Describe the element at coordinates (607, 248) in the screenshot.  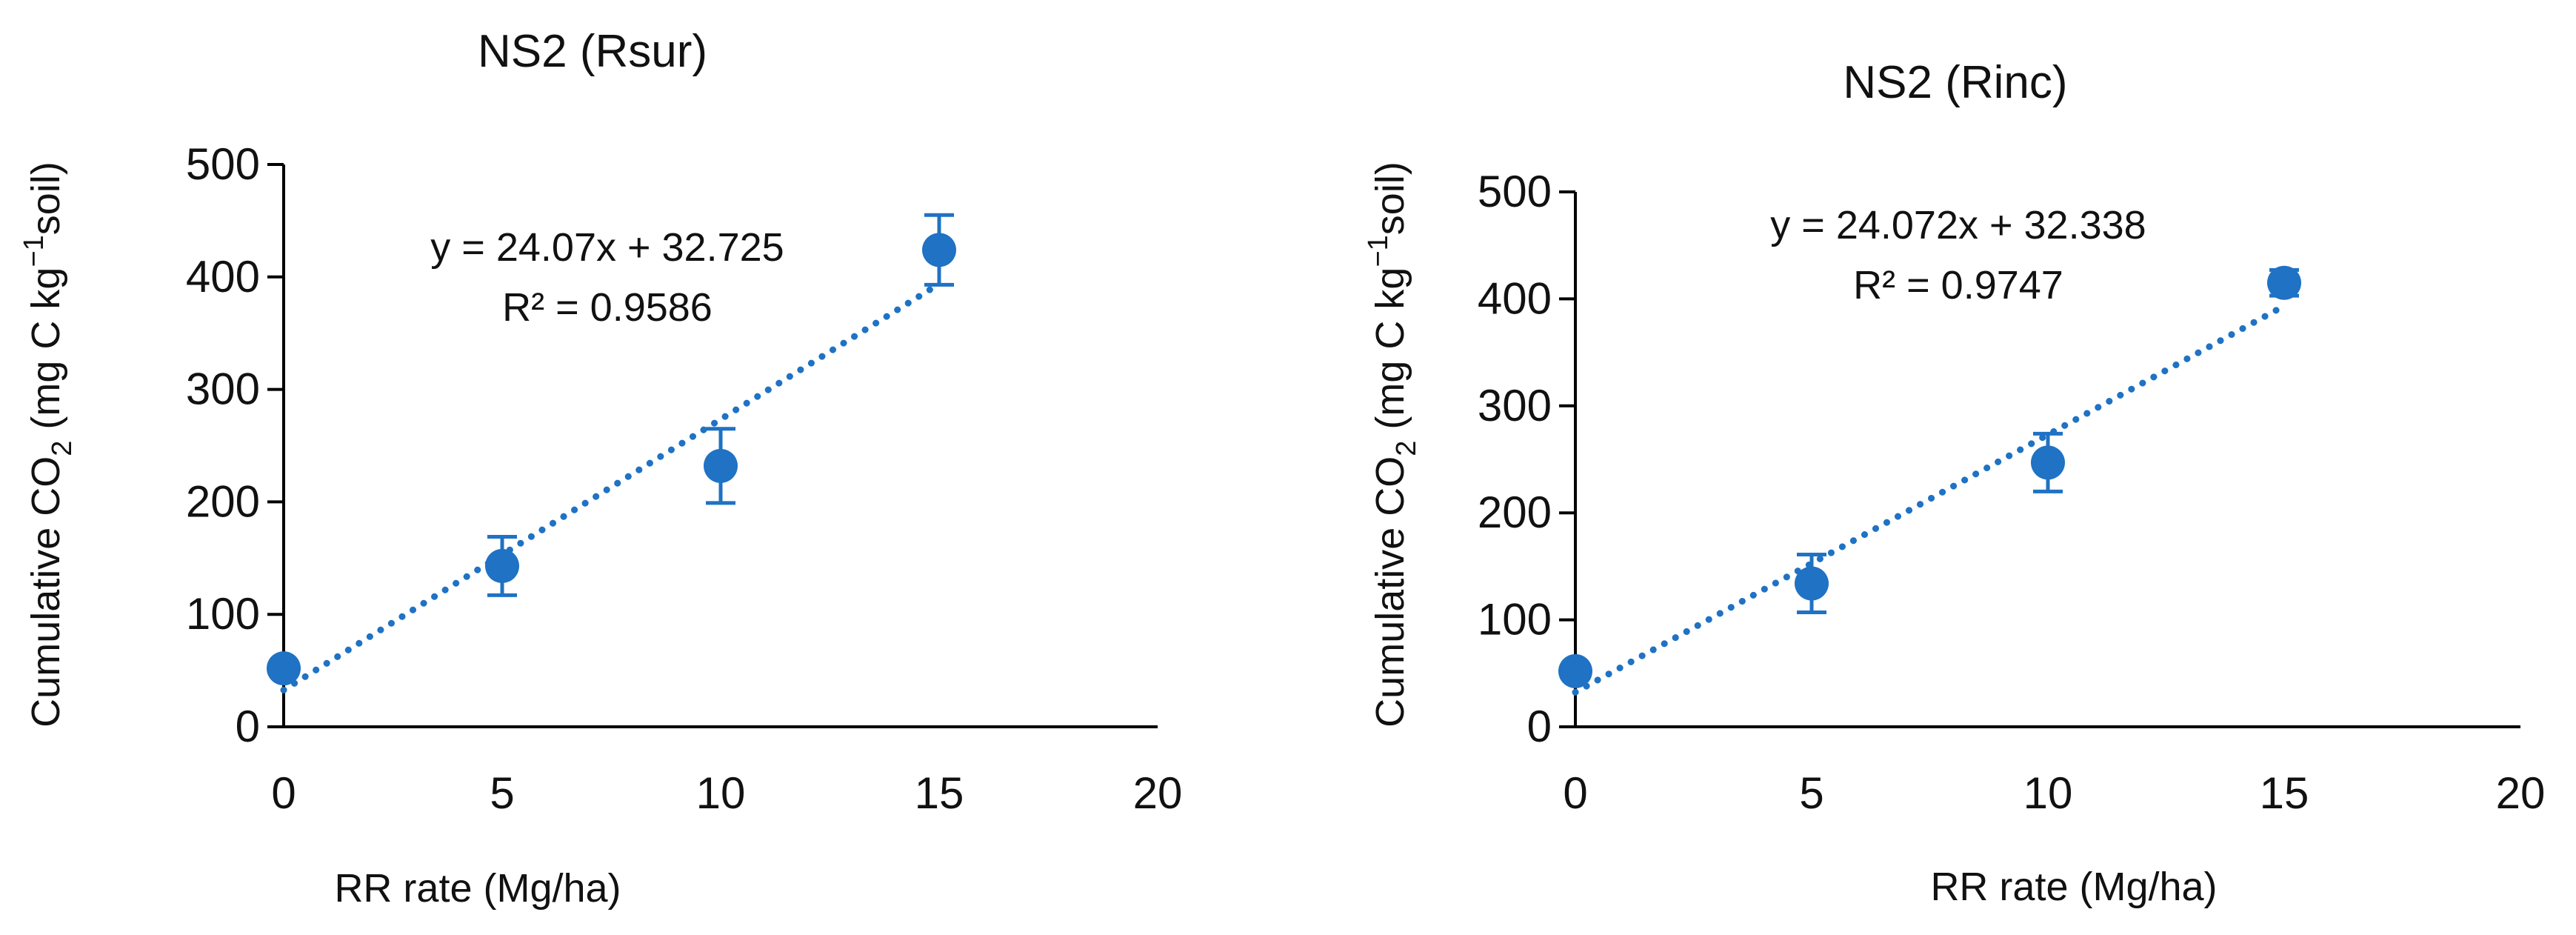
I see `trendline-equation: y = 24.07x + 32.725` at that location.